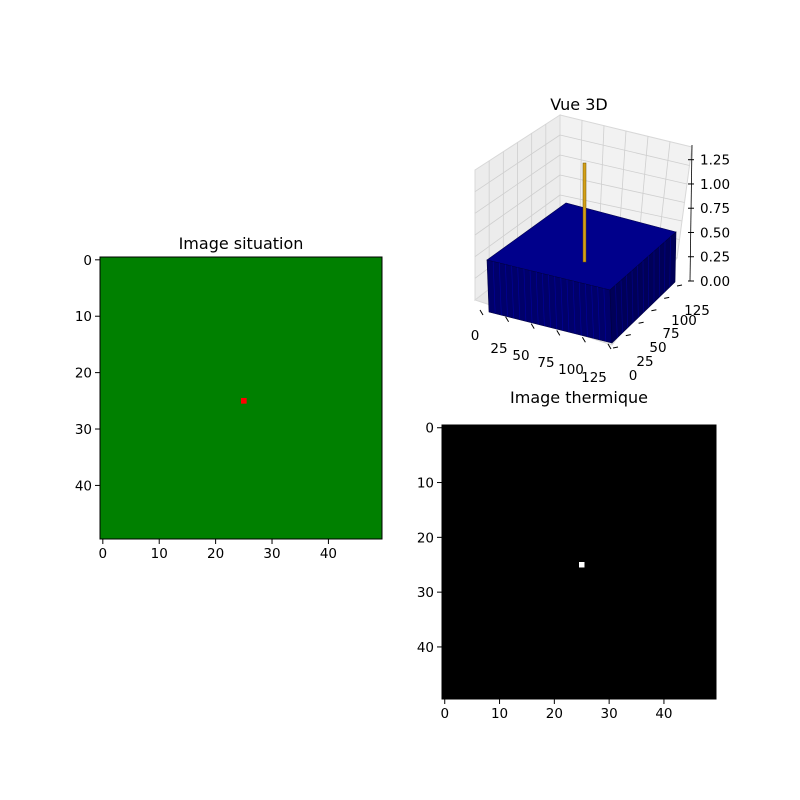  What do you see at coordinates (715, 209) in the screenshot?
I see `z-tick-label: 0.75` at bounding box center [715, 209].